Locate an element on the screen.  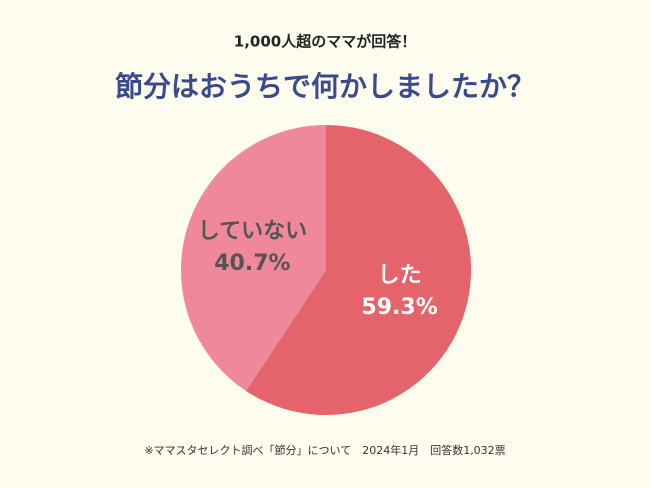
chart-title: 節分はおうちで何かしましたか？ is located at coordinates (325, 86).